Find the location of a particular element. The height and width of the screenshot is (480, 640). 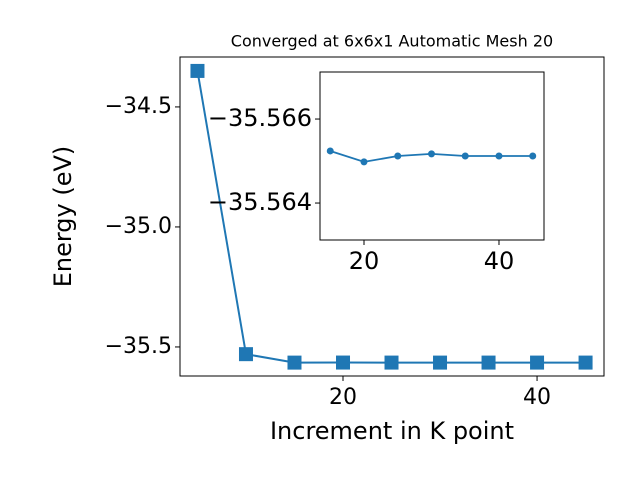

y-tick-label: −35.5 is located at coordinates (138, 346).